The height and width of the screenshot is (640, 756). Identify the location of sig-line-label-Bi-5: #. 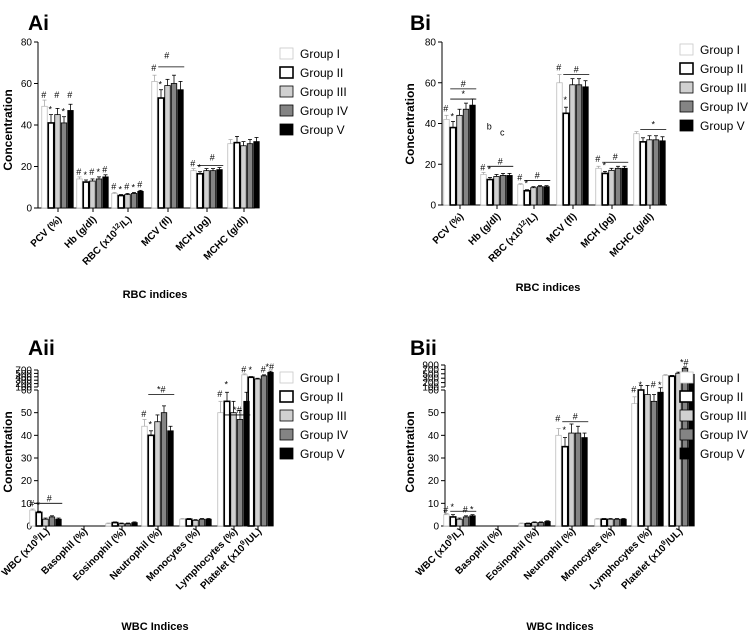
(615, 157).